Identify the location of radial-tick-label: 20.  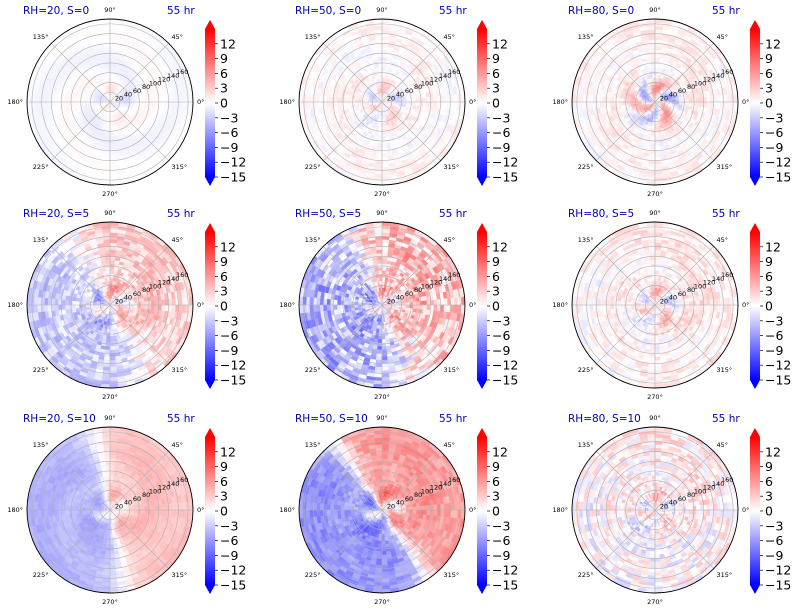
(391, 98).